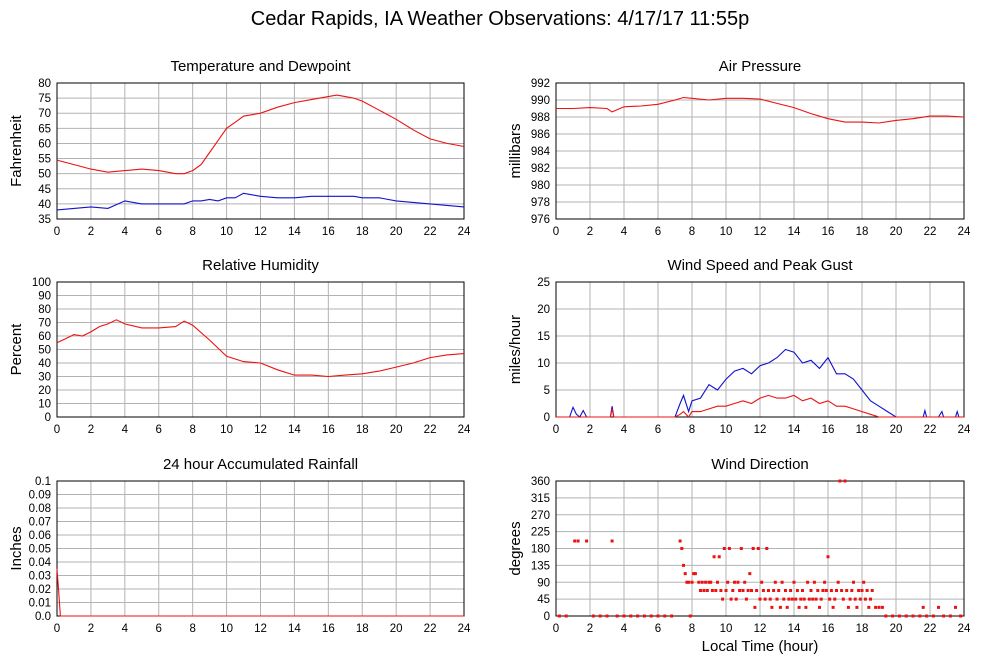 Image resolution: width=1000 pixels, height=660 pixels. Describe the element at coordinates (260, 201) in the screenshot. I see `series-line-blue` at that location.